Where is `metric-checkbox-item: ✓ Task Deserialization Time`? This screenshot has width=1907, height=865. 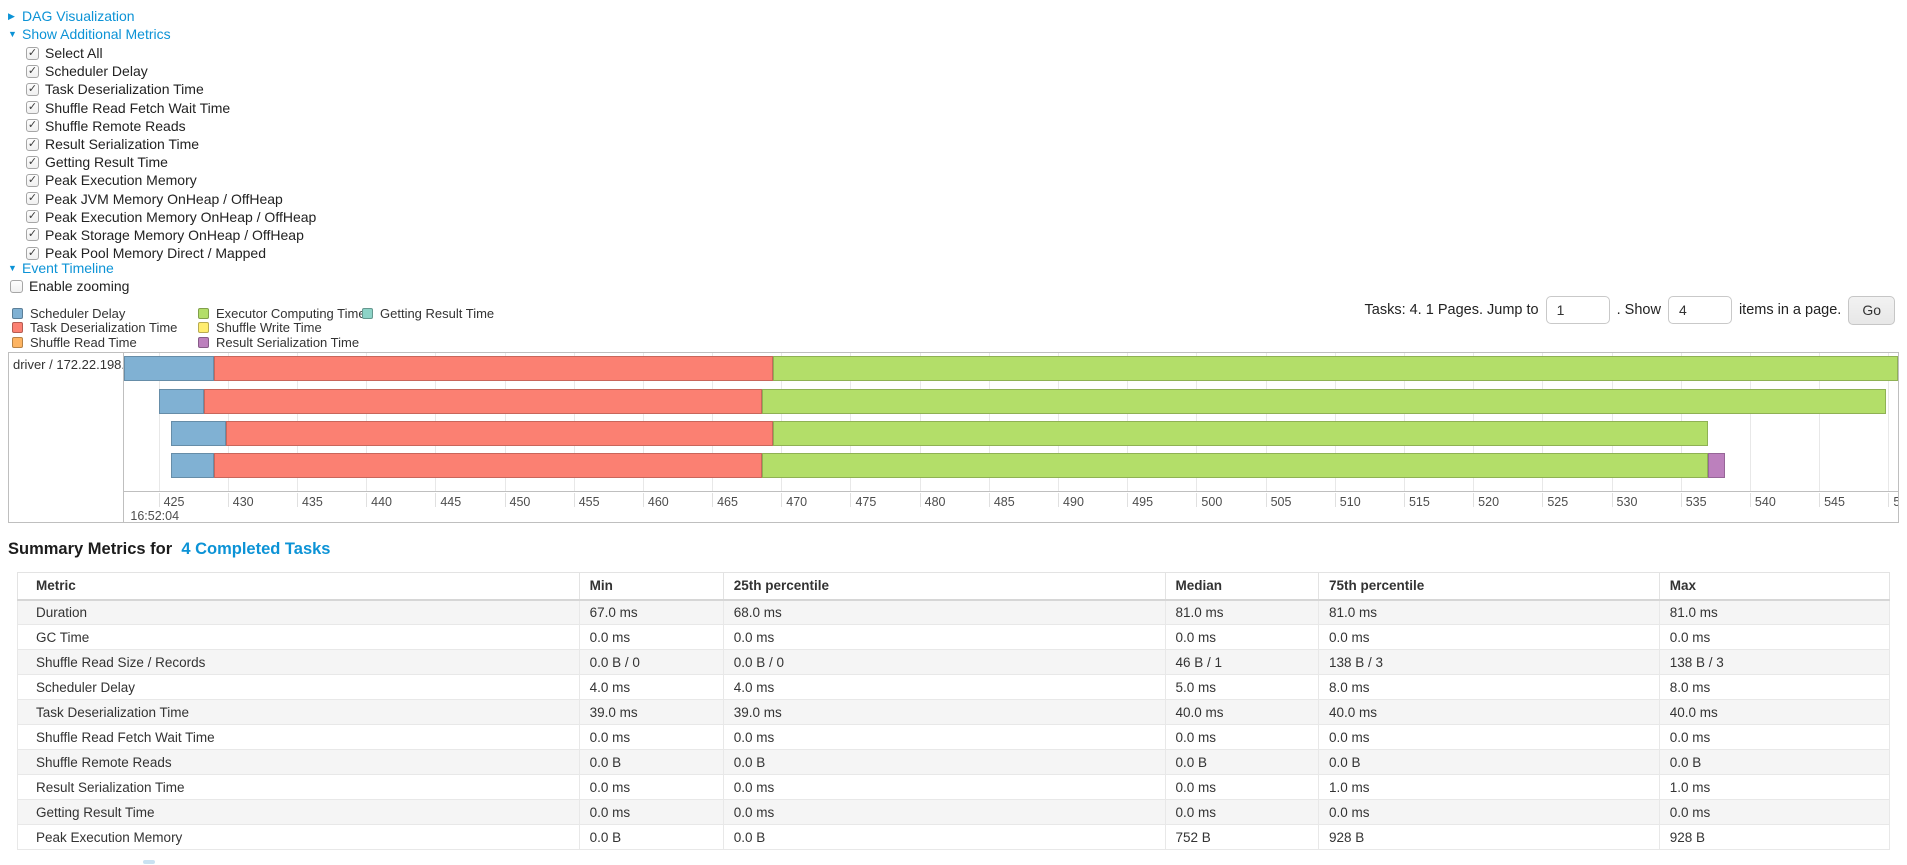 metric-checkbox-item: ✓ Task Deserialization Time is located at coordinates (171, 89).